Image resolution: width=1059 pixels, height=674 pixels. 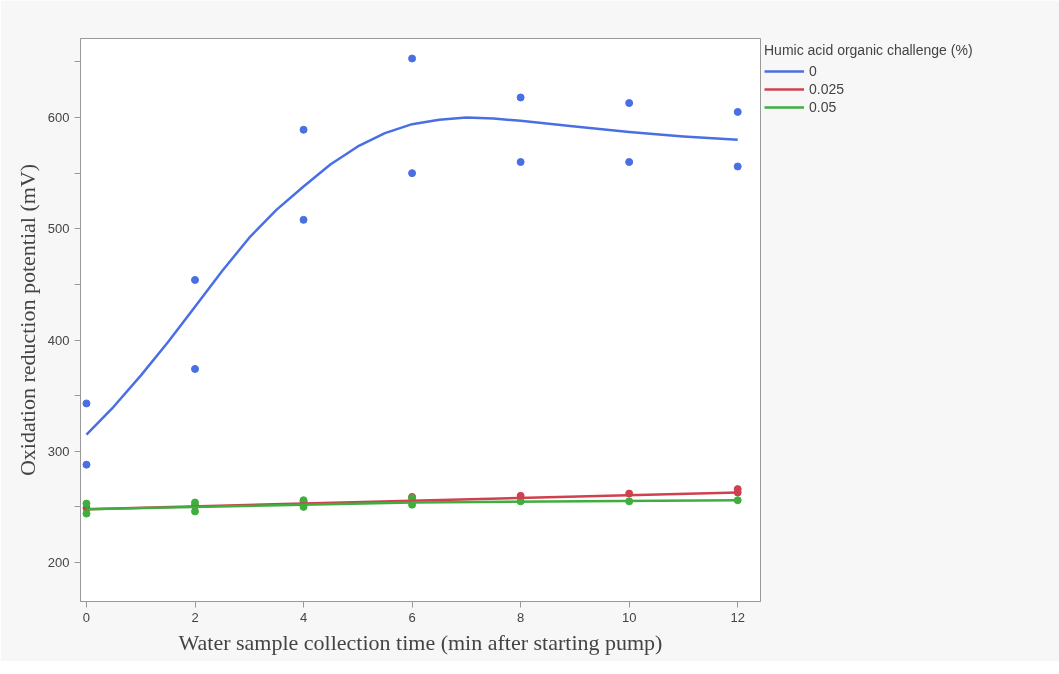 I want to click on y-tick-label: 600, so click(x=58, y=117).